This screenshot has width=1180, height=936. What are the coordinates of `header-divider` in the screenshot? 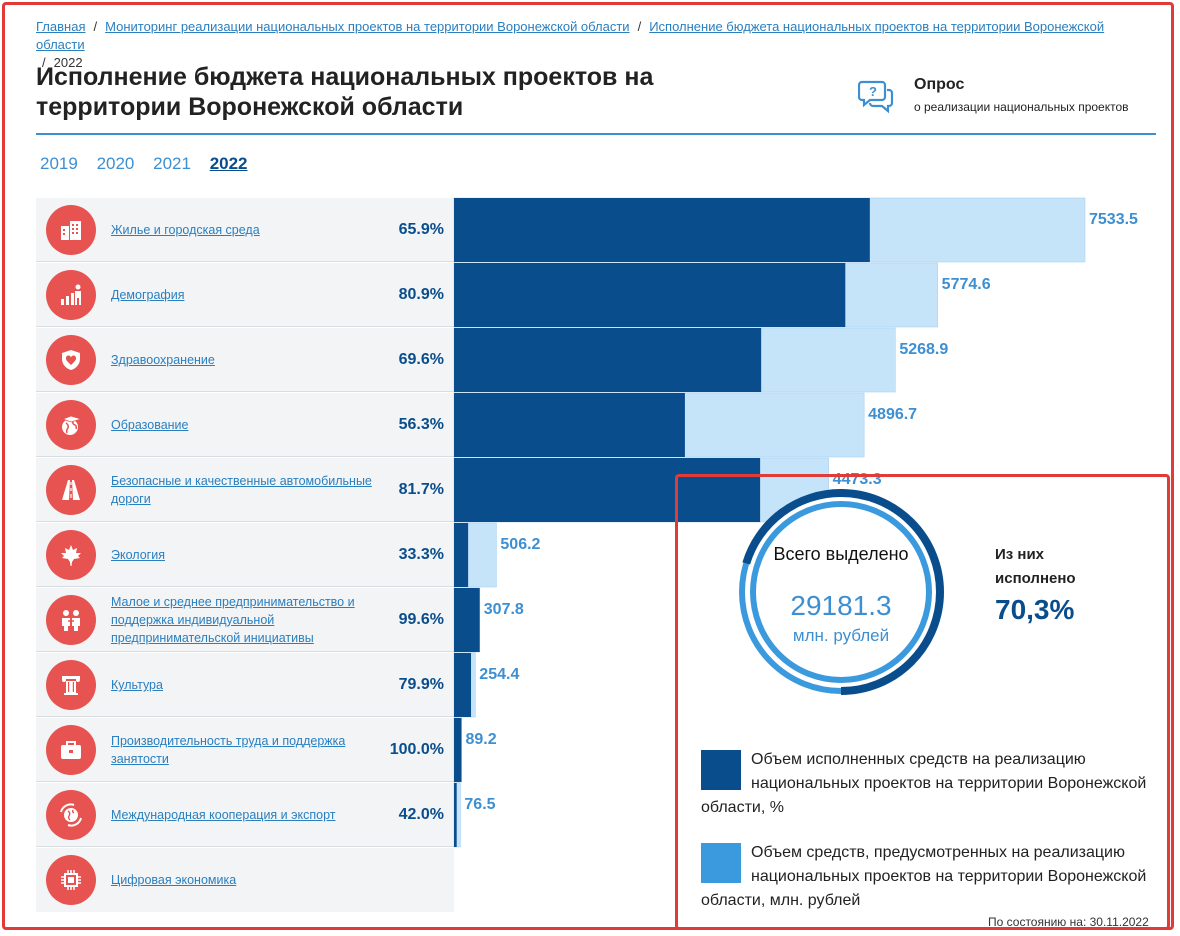 It's located at (596, 134).